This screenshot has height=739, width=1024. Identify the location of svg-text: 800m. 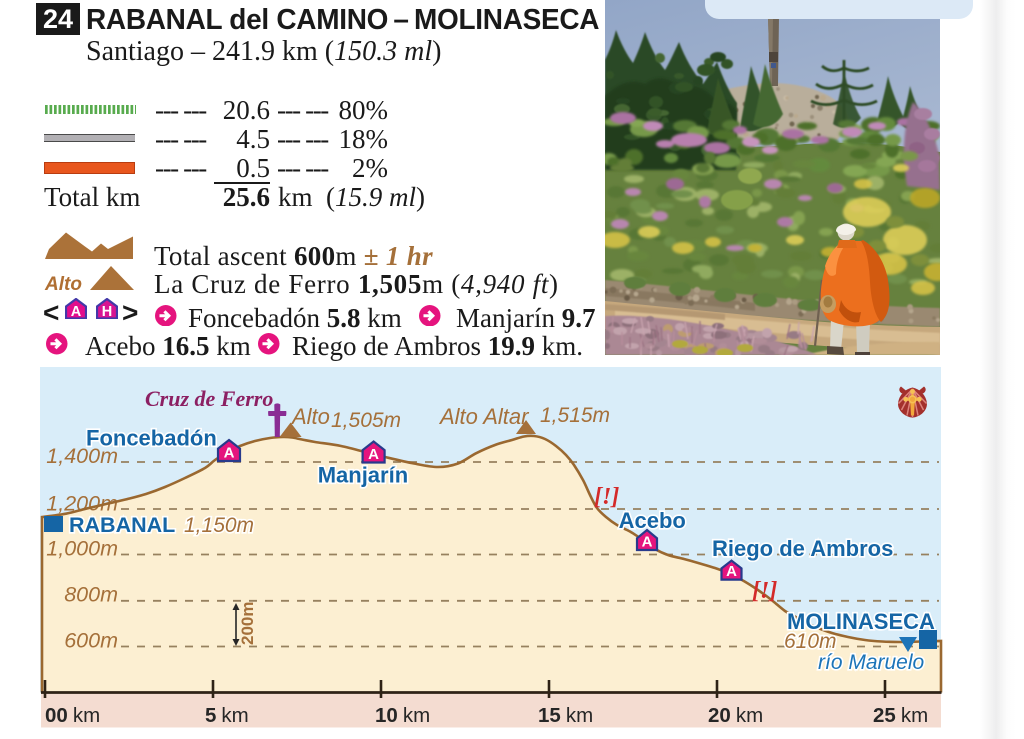
(91, 595).